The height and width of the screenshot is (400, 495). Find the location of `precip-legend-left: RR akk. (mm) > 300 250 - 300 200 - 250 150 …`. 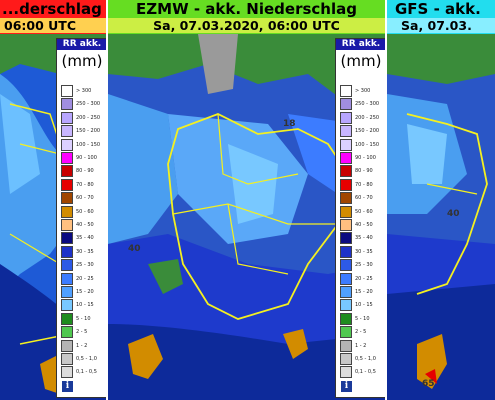

precip-legend-left: RR akk. (mm) > 300 250 - 300 200 - 250 150 … is located at coordinates (81, 218).